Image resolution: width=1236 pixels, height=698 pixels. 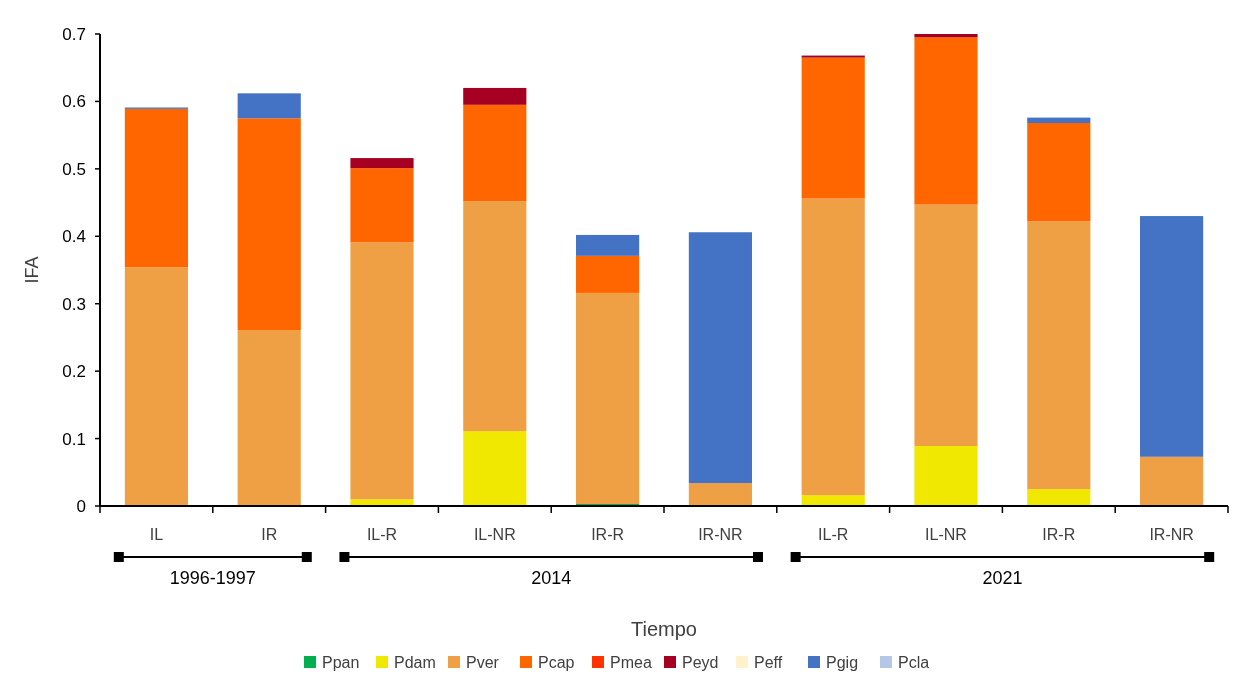 I want to click on y-tick-label: 0.1, so click(x=74, y=439).